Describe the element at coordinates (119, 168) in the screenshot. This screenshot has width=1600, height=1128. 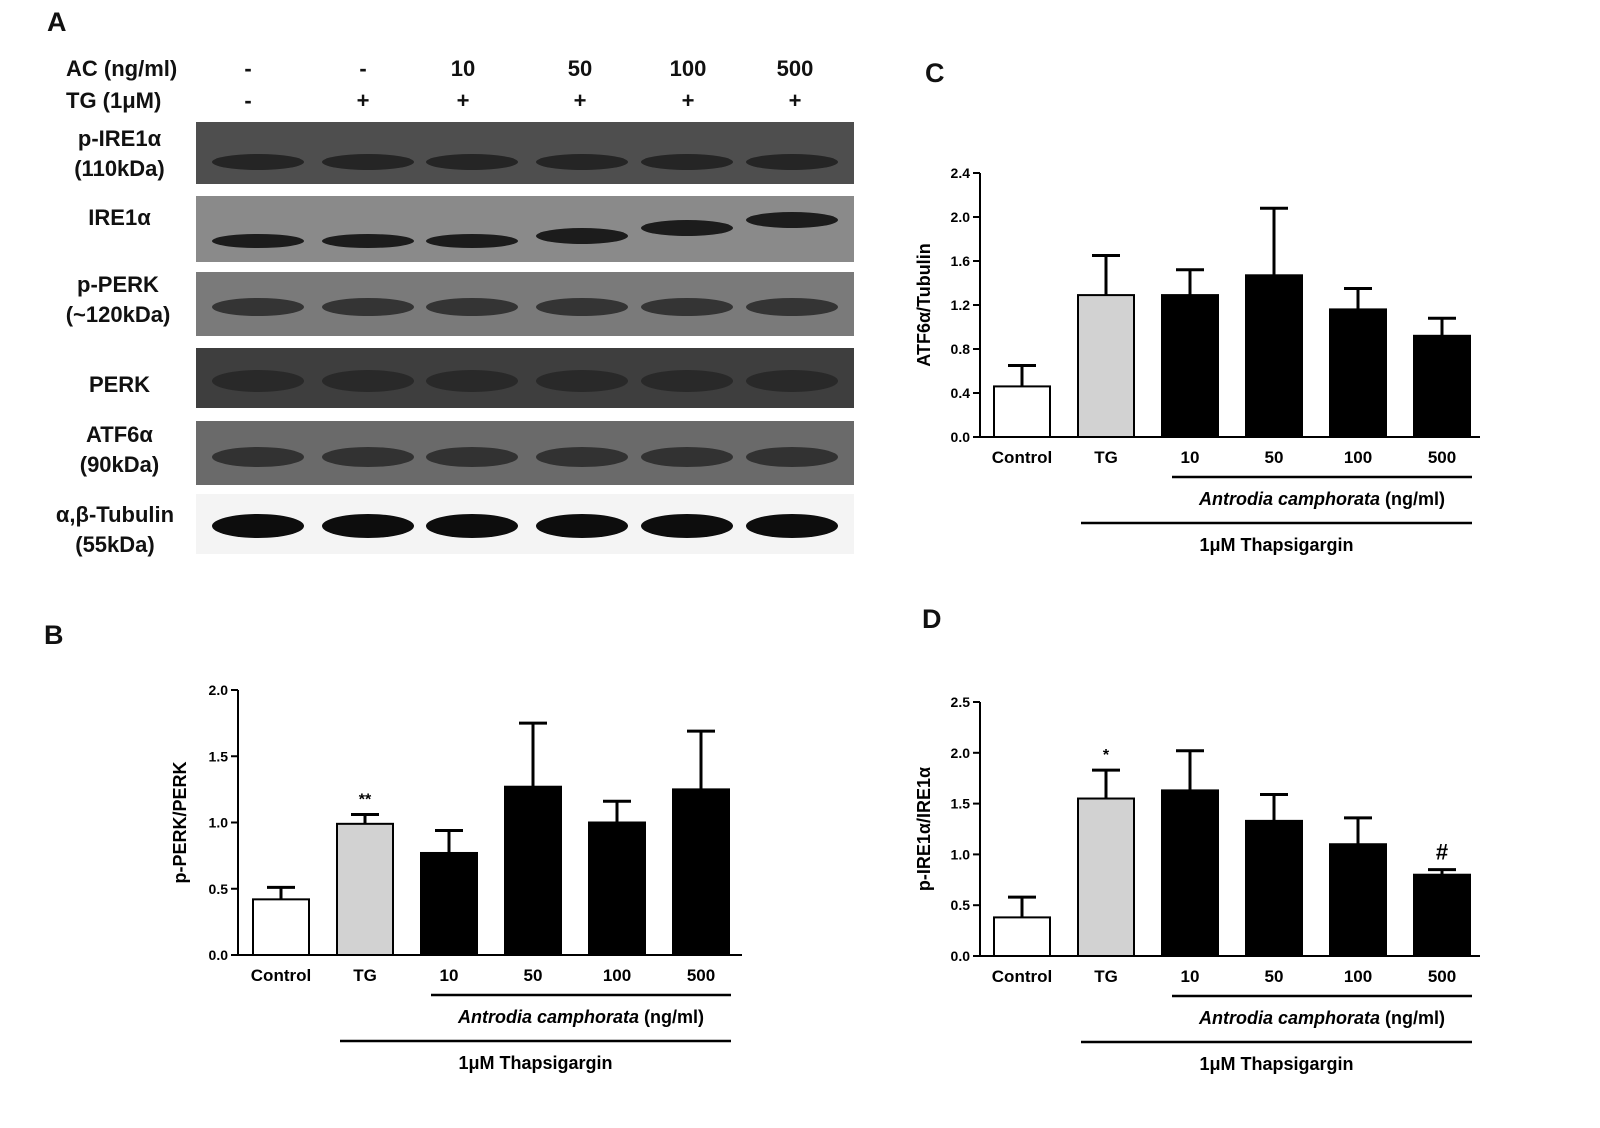
I see `blot-row-weight: (110kDa)` at that location.